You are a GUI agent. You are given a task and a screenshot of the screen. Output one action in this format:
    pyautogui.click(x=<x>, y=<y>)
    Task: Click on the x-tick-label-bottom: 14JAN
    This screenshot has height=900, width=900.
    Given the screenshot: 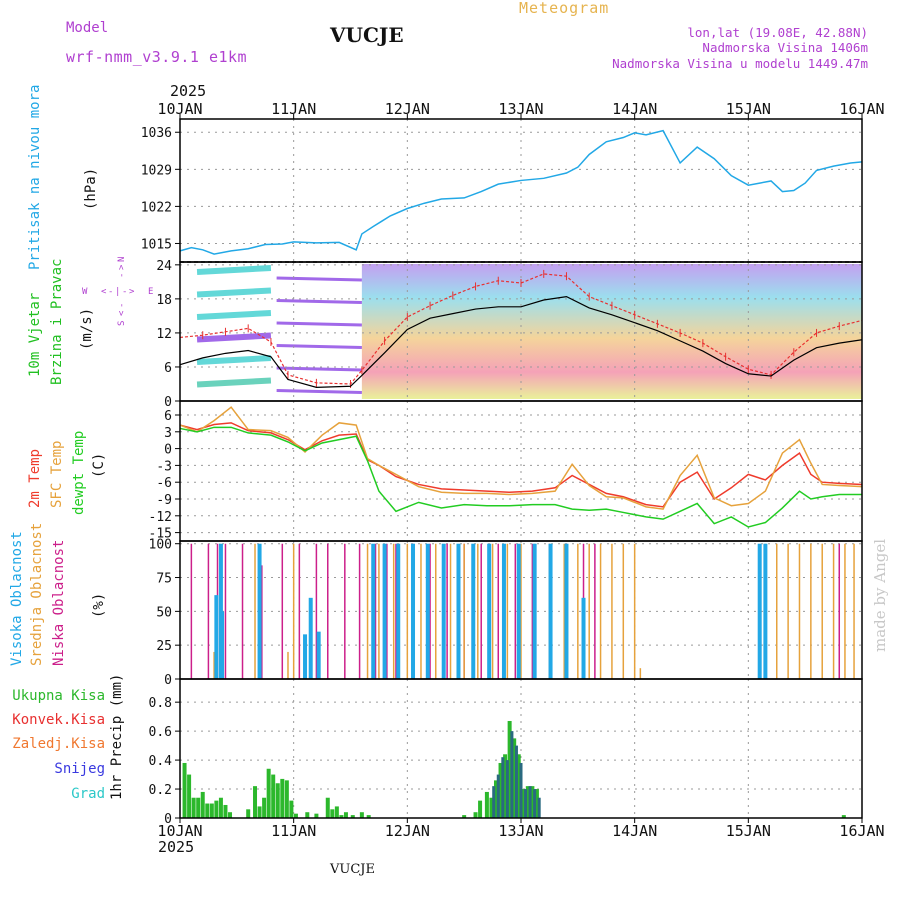 What is the action you would take?
    pyautogui.click(x=634, y=831)
    